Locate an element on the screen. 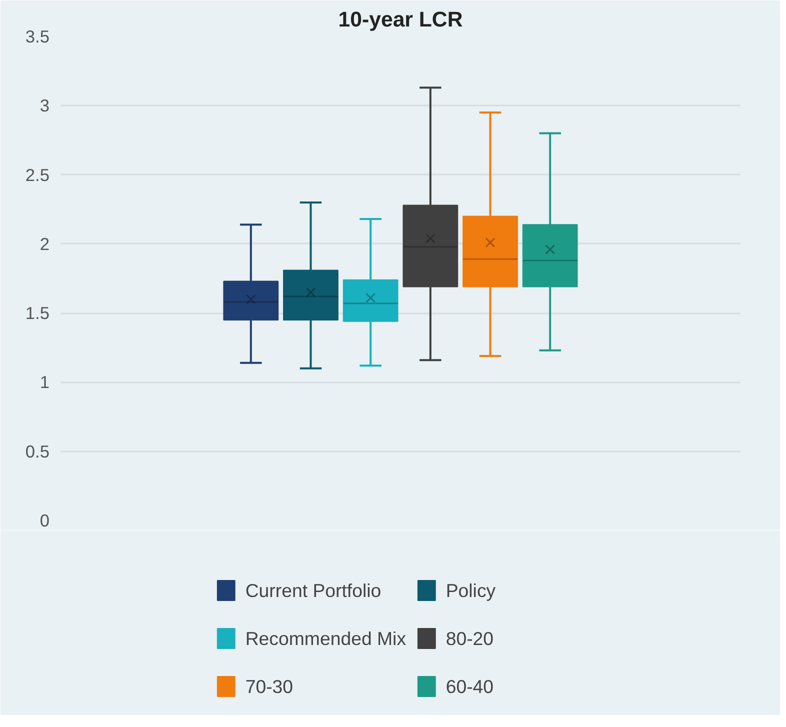  legend-label: 80-20 is located at coordinates (470, 638).